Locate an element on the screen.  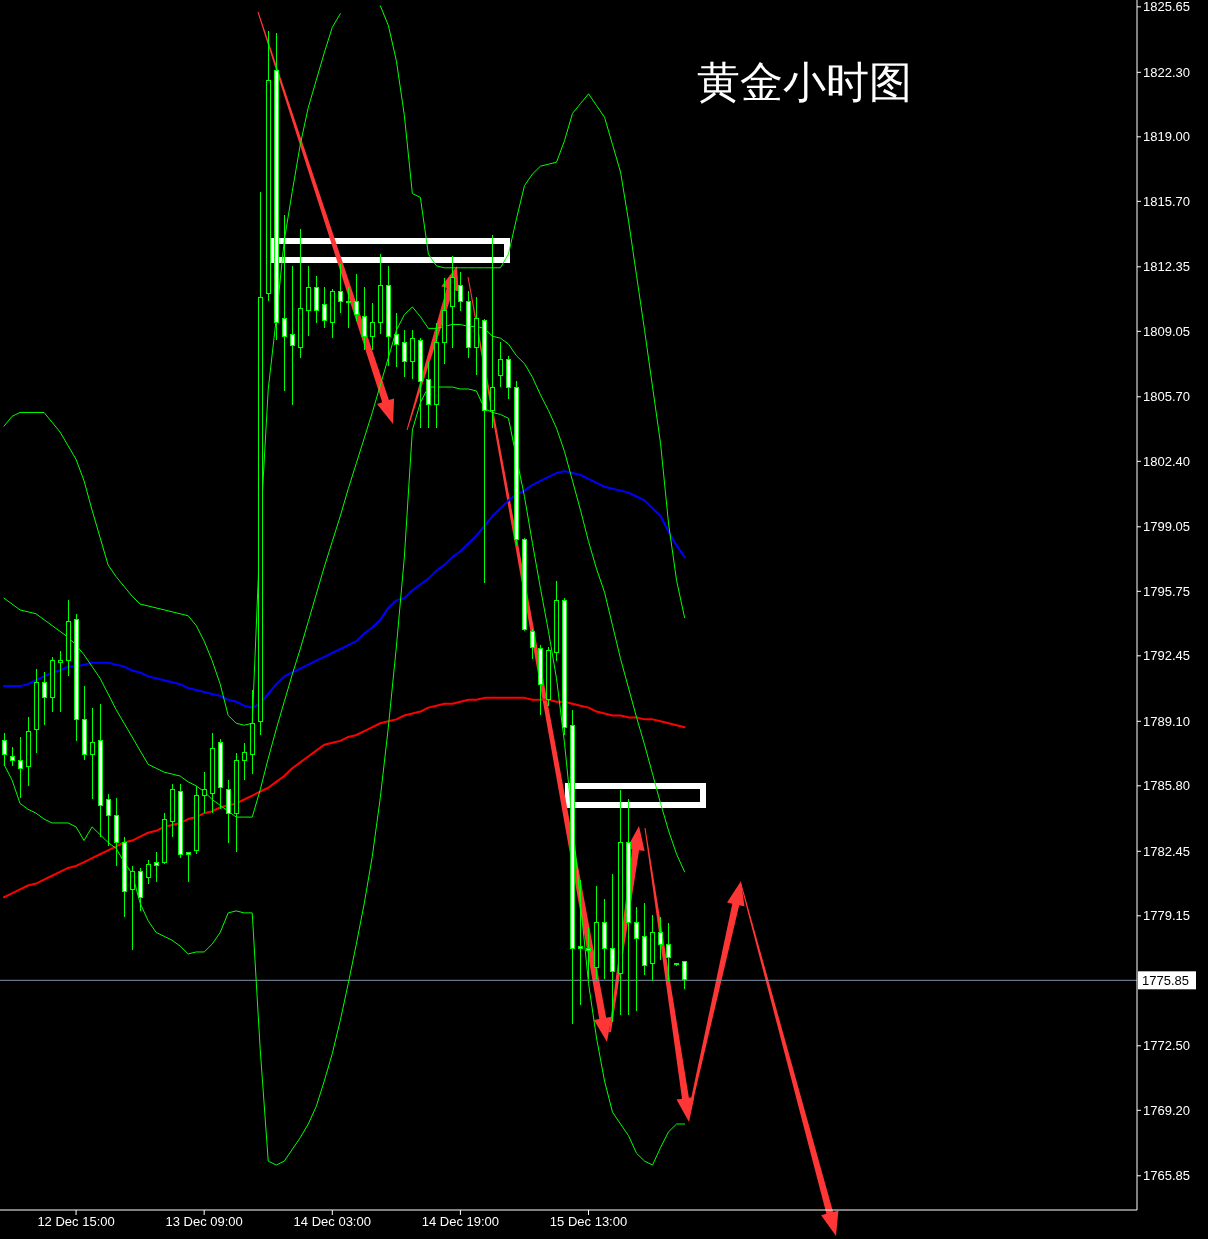
x-tick-label: 15 Dec 13:00 is located at coordinates (588, 1222).